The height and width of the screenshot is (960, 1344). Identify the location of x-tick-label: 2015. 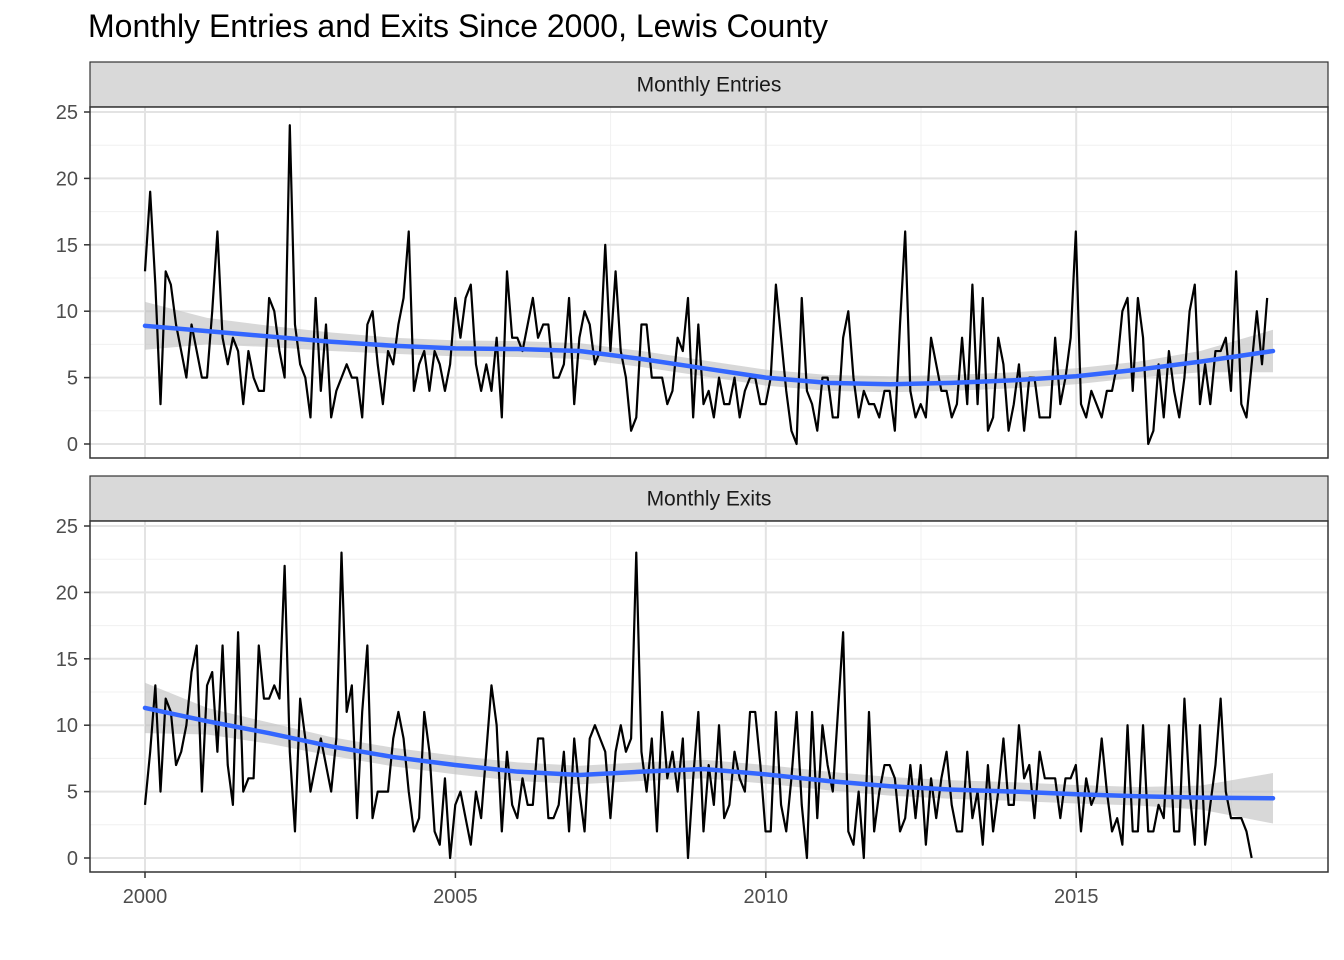
(1076, 897).